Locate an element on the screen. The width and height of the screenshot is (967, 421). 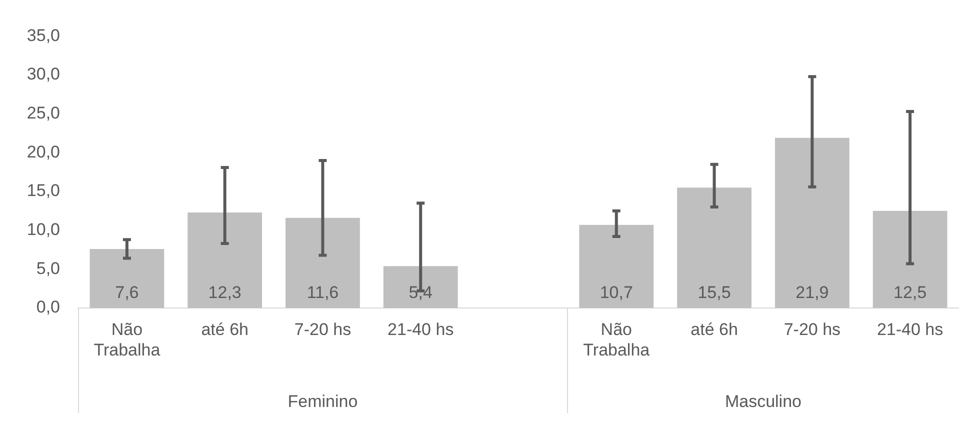
data-label: 5,4 is located at coordinates (420, 292).